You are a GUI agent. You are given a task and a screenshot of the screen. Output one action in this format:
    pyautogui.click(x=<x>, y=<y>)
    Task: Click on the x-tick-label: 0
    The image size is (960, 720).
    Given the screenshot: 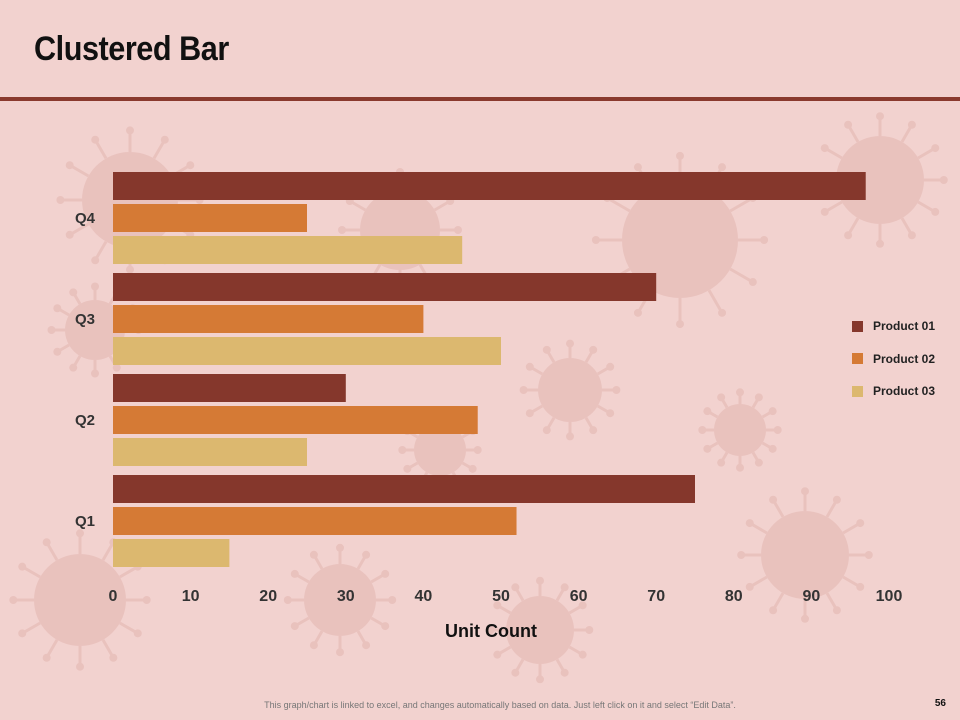 What is the action you would take?
    pyautogui.click(x=113, y=596)
    